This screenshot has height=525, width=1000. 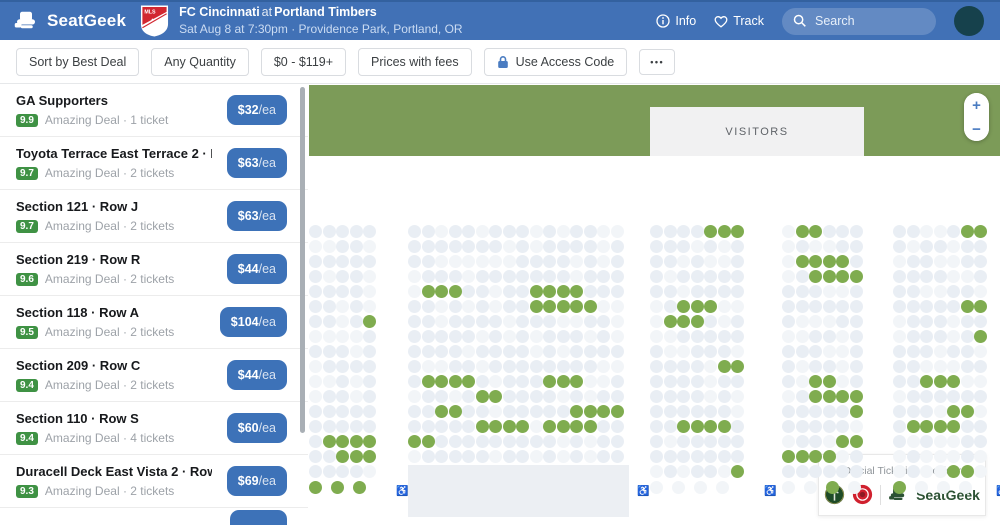 What do you see at coordinates (256, 216) in the screenshot?
I see `price-button: $63/ea` at bounding box center [256, 216].